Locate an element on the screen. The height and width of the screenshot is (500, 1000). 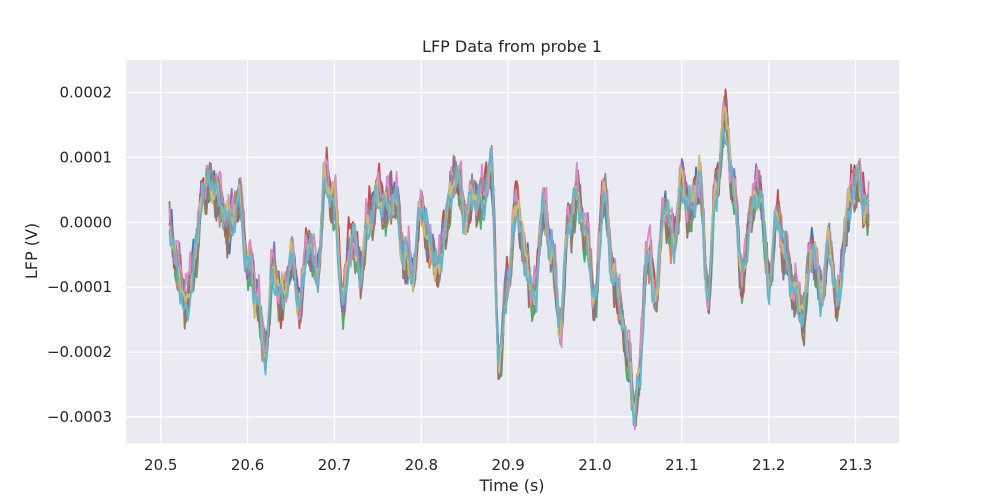
x-tick-label: 21.2 is located at coordinates (768, 465).